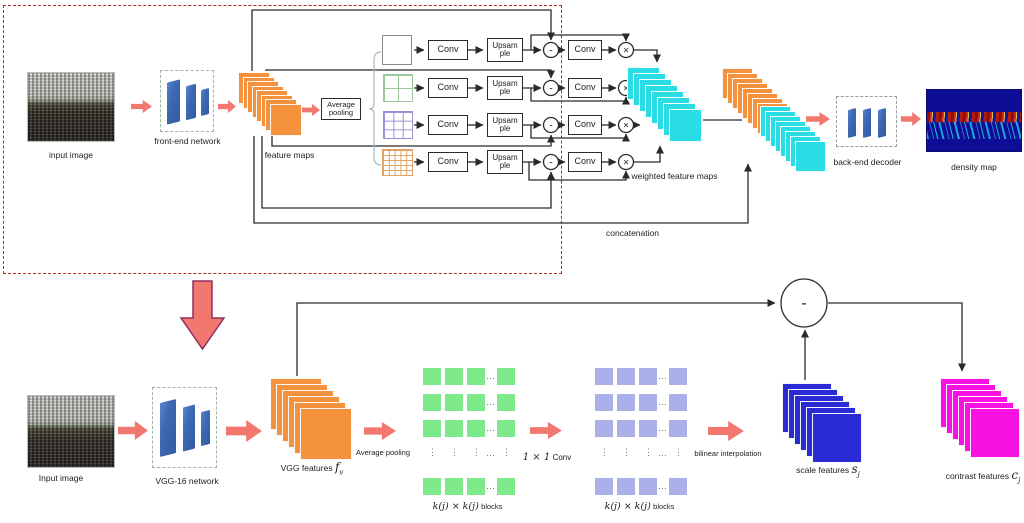 Image resolution: width=1024 pixels, height=523 pixels. Describe the element at coordinates (982, 420) in the screenshot. I see `contrast-features-stack` at that location.